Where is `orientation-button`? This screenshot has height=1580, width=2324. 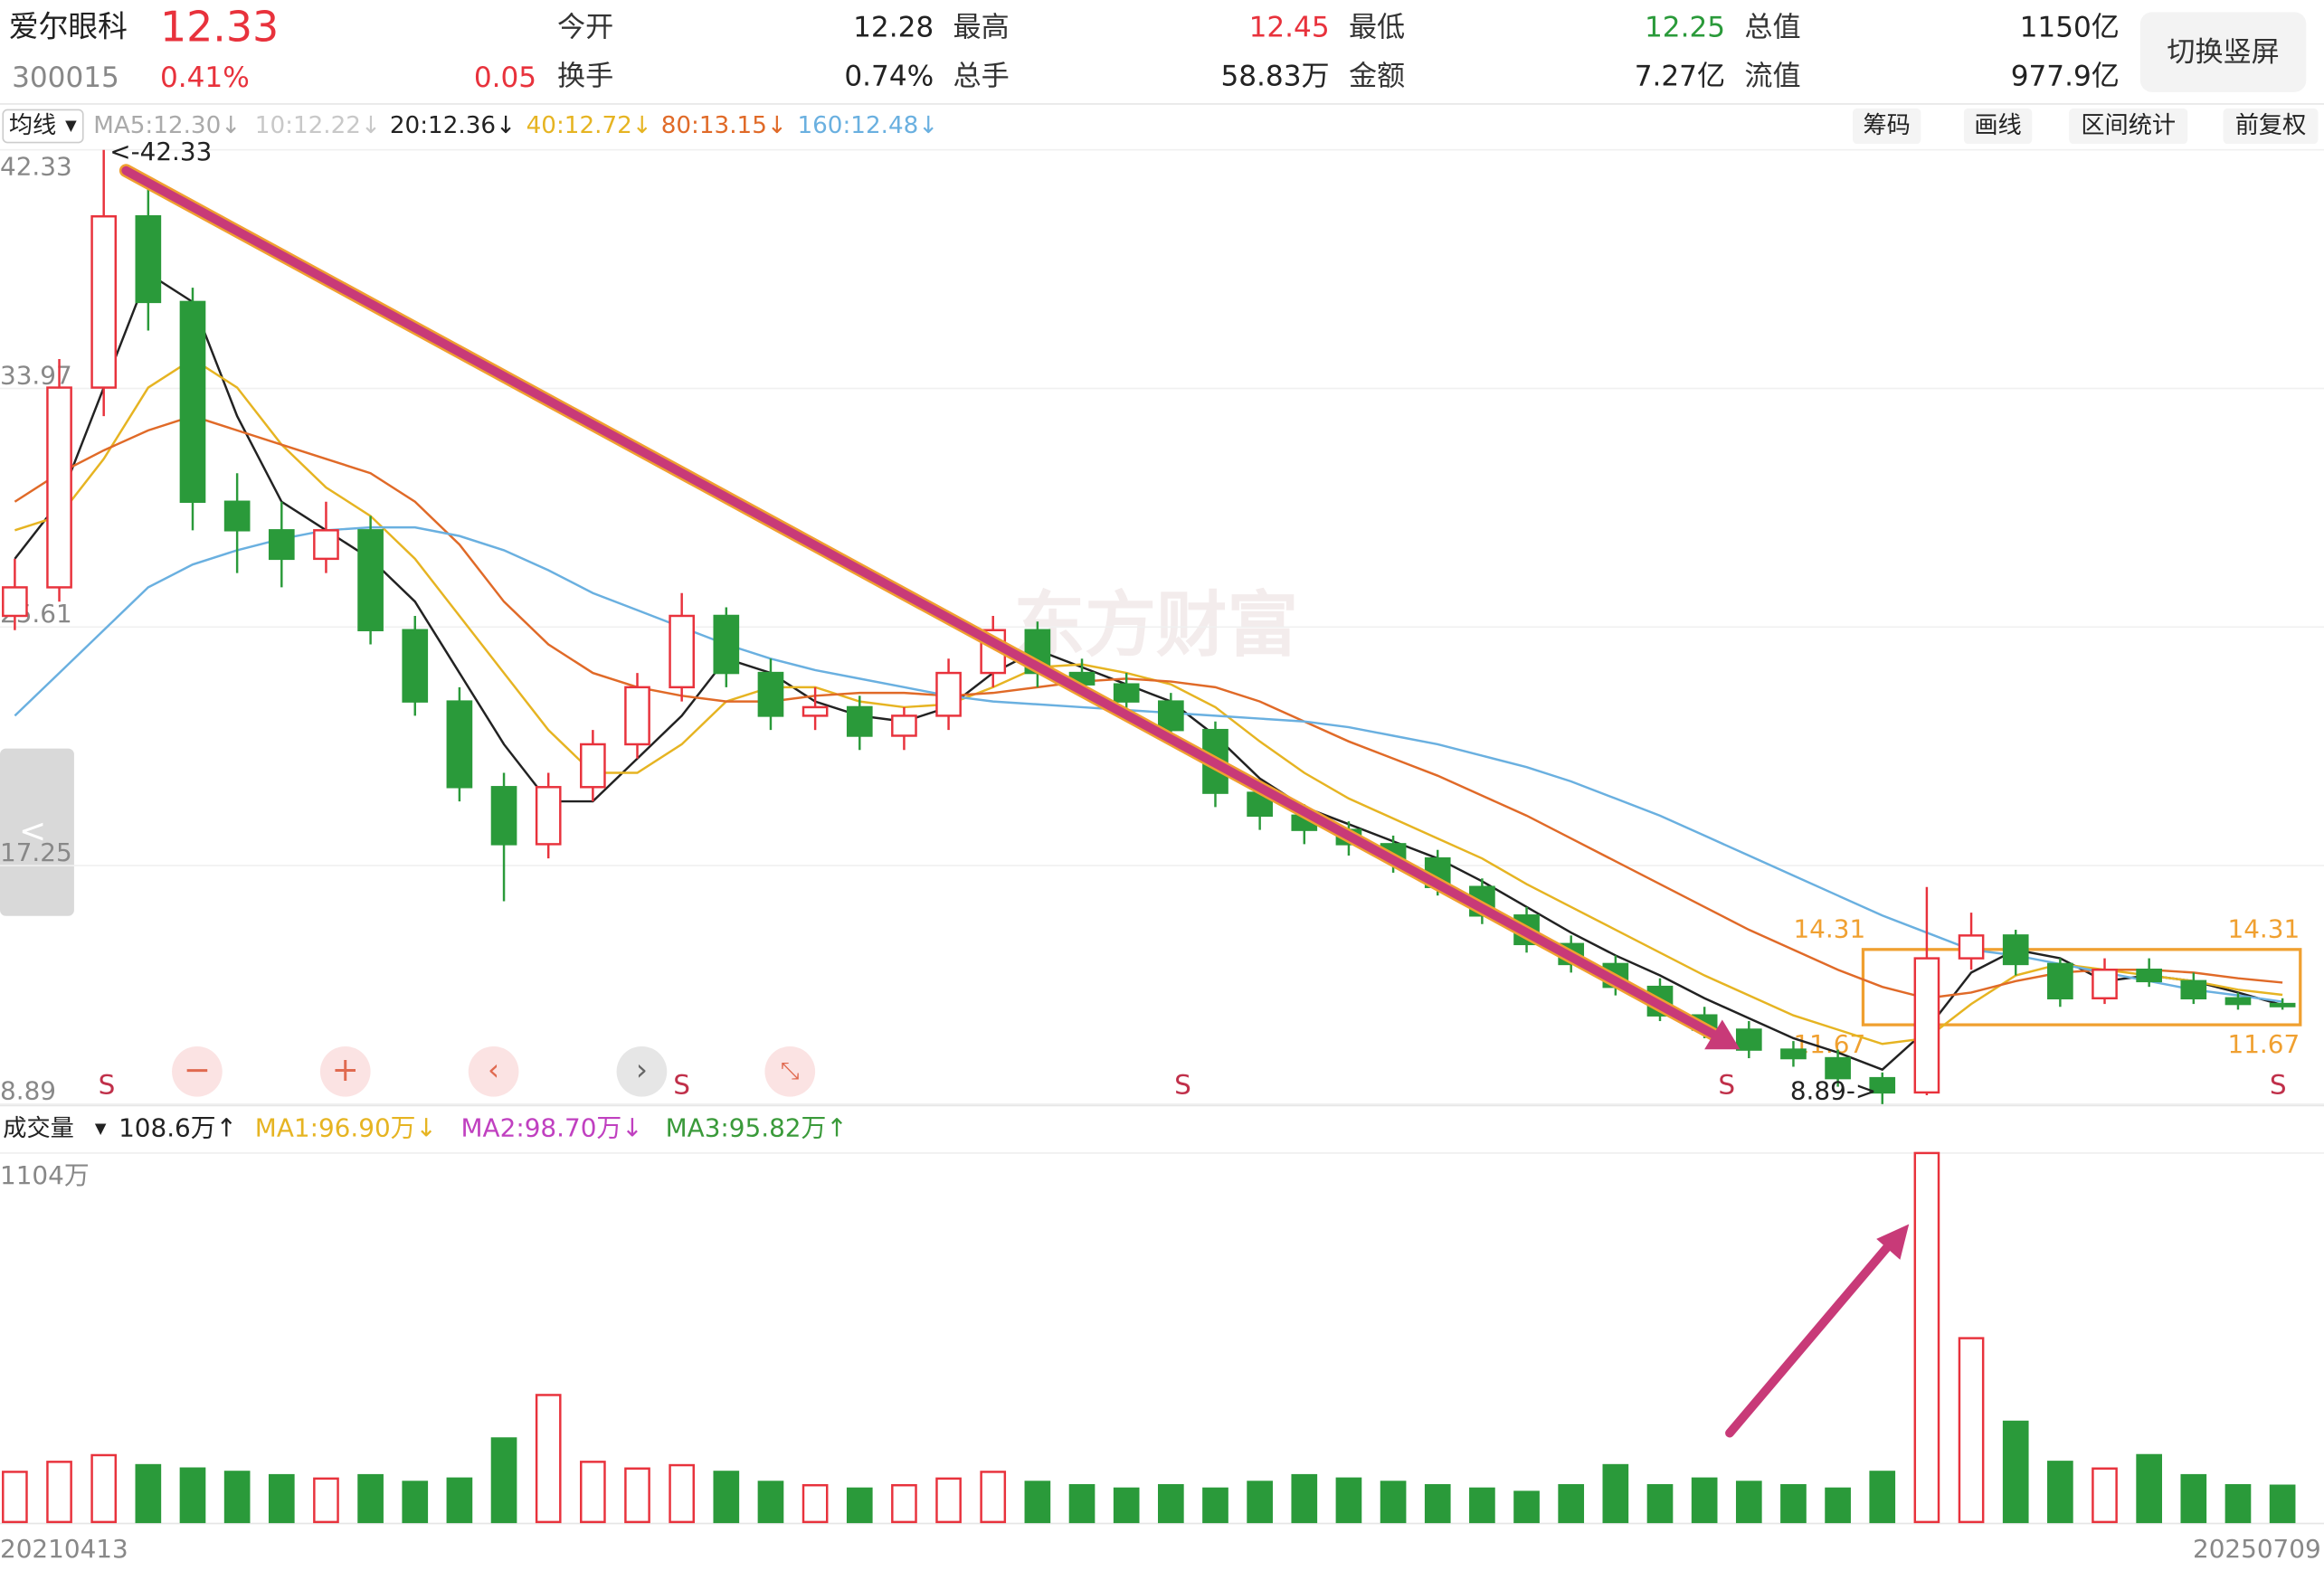 orientation-button is located at coordinates (2223, 52).